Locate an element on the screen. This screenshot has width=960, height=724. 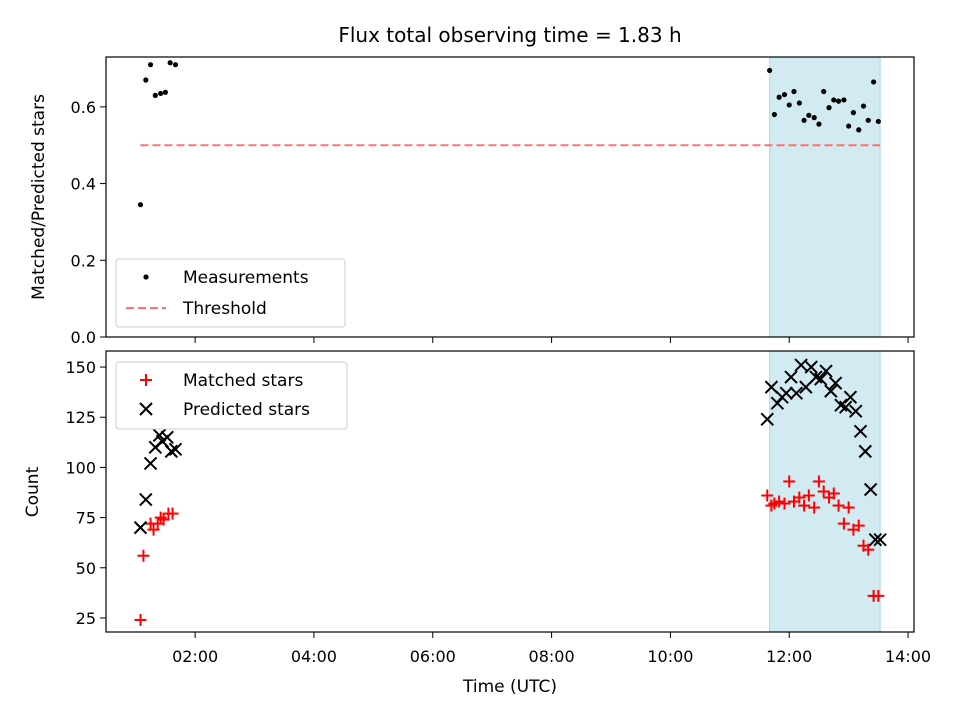
ratio-y-tick-label: 0.4 is located at coordinates (83, 184).